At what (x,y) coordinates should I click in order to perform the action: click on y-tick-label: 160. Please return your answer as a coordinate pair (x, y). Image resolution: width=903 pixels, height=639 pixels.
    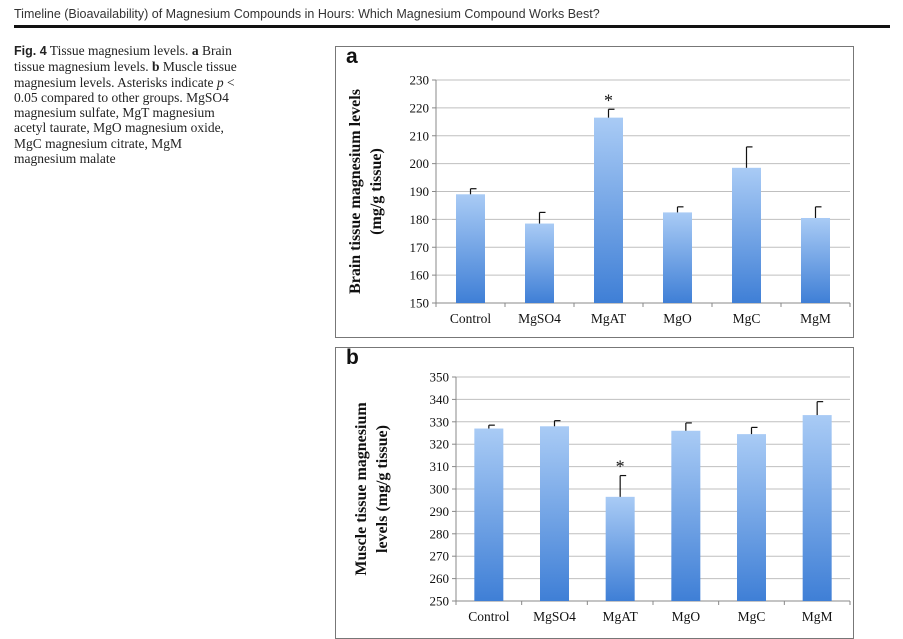
    Looking at the image, I should click on (420, 275).